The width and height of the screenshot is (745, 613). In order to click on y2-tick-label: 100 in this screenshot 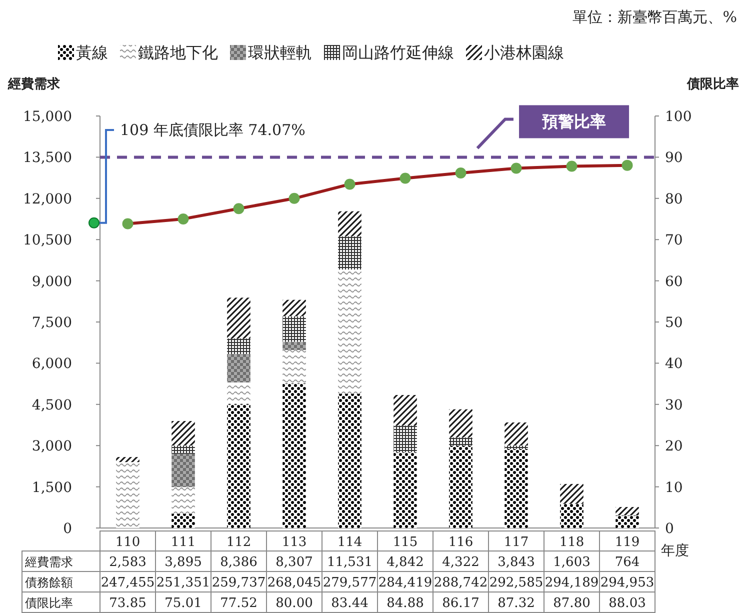, I will do `click(678, 117)`.